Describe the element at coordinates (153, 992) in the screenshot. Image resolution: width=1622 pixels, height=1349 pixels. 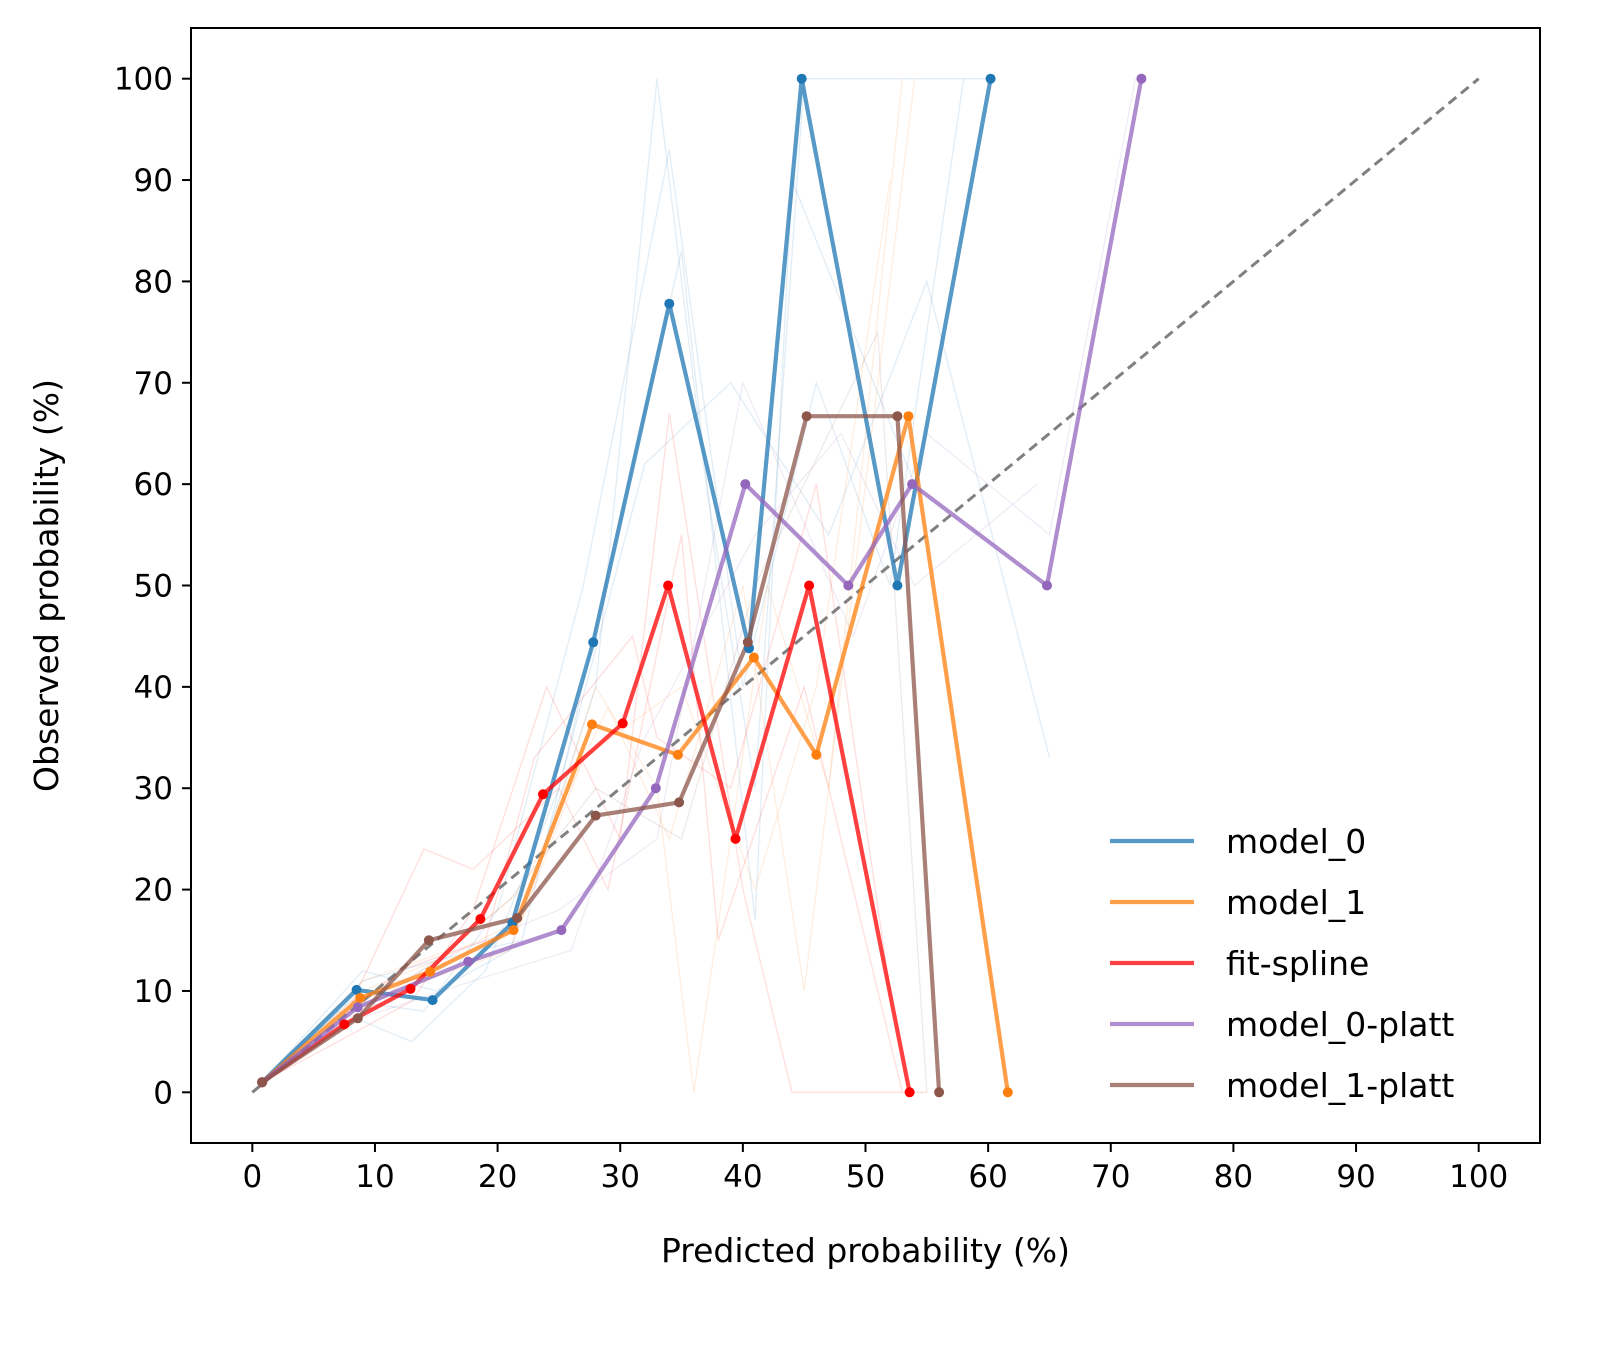
I see `y-tick-label-10: 10` at that location.